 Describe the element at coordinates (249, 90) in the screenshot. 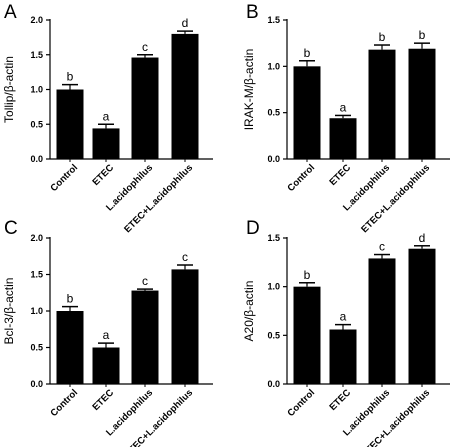

I see `y-axis-label: IRAK-M/β-actin` at that location.